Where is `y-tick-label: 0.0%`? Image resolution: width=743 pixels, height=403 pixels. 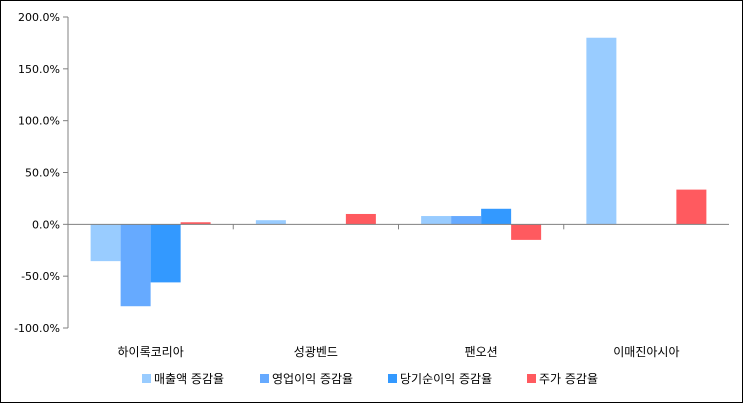
y-tick-label: 0.0% is located at coordinates (46, 224).